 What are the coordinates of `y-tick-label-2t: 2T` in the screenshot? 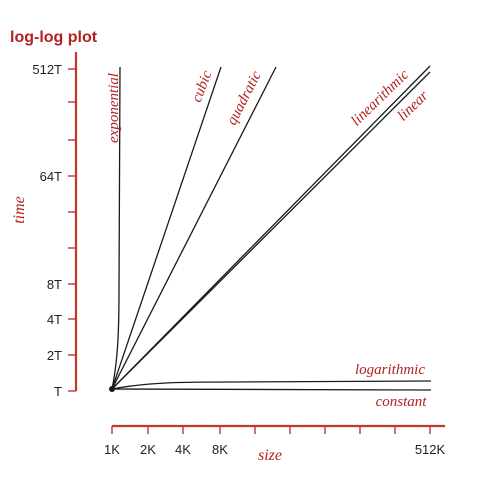 It's located at (54, 355).